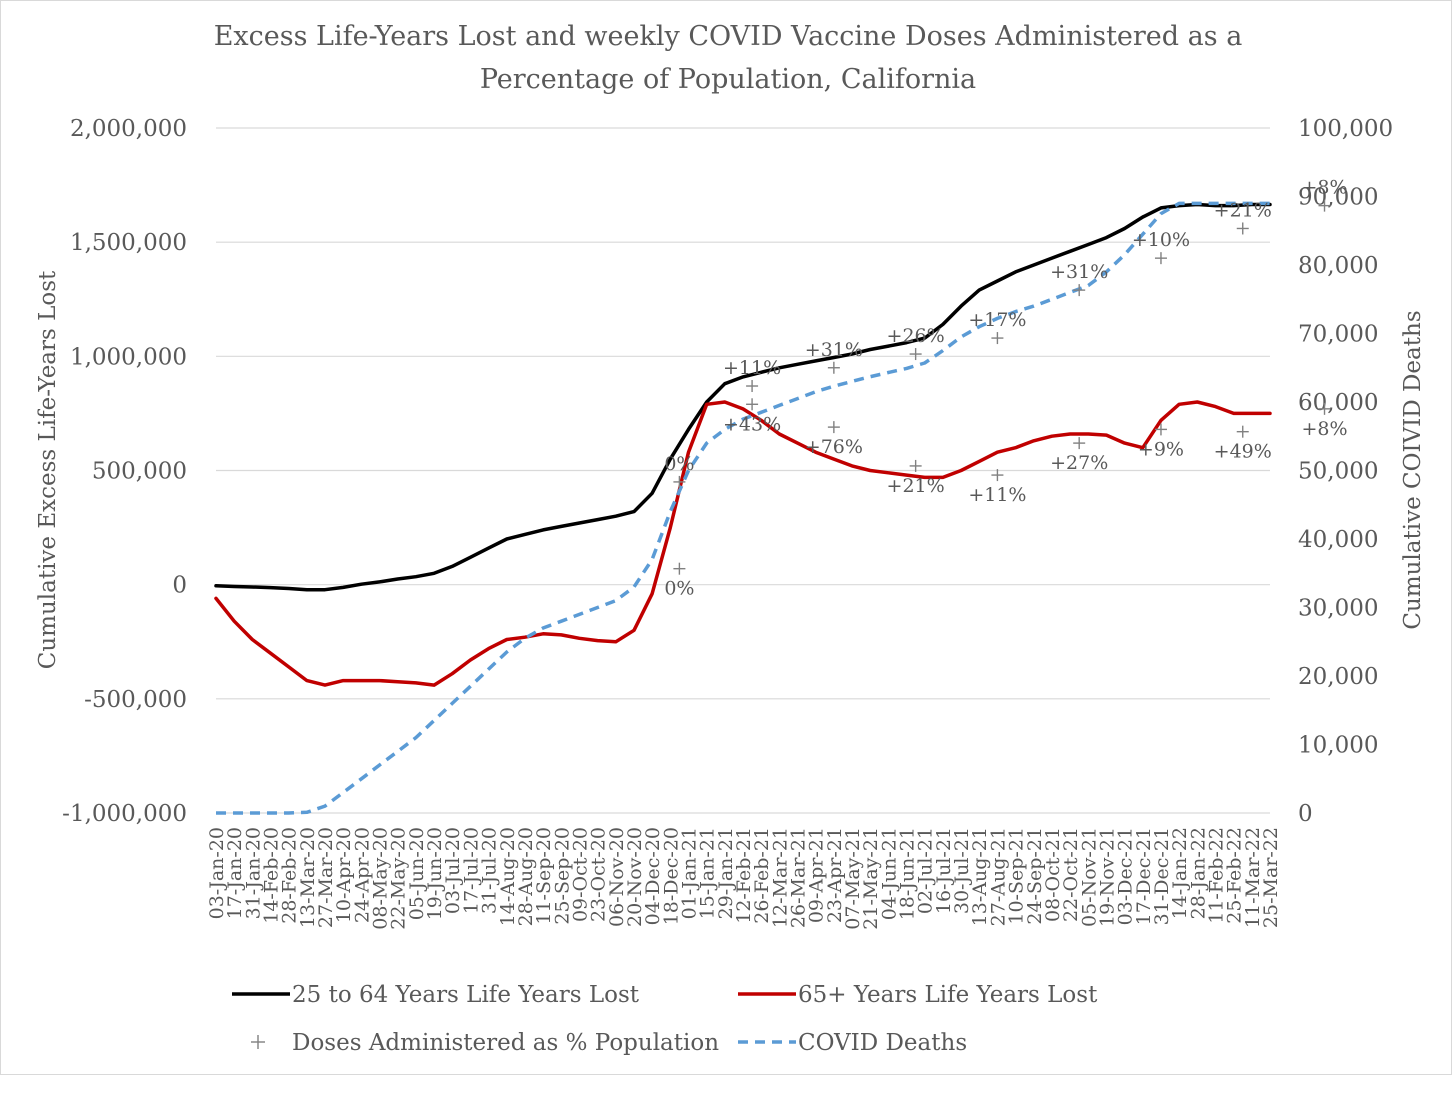  Describe the element at coordinates (544, 876) in the screenshot. I see `x-tick-label: 11-Sep-20` at that location.